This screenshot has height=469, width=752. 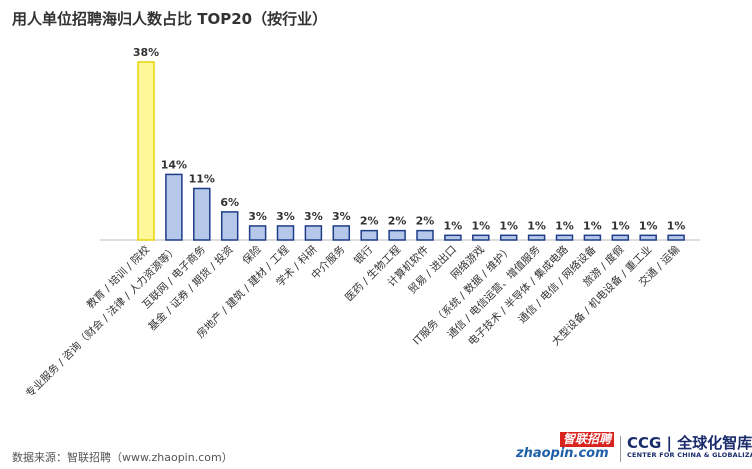 What do you see at coordinates (252, 255) in the screenshot?
I see `category-label: 保险` at bounding box center [252, 255].